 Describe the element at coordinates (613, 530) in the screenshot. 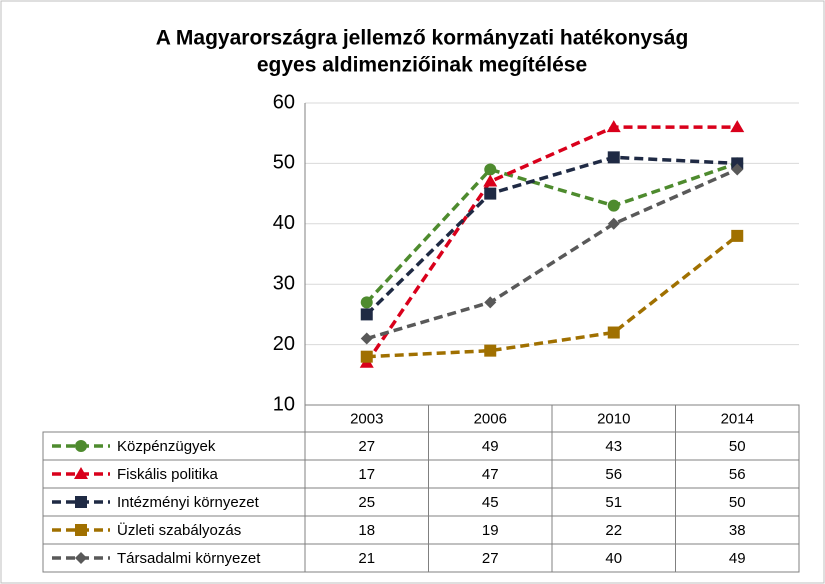

I see `table-value: 22` at that location.